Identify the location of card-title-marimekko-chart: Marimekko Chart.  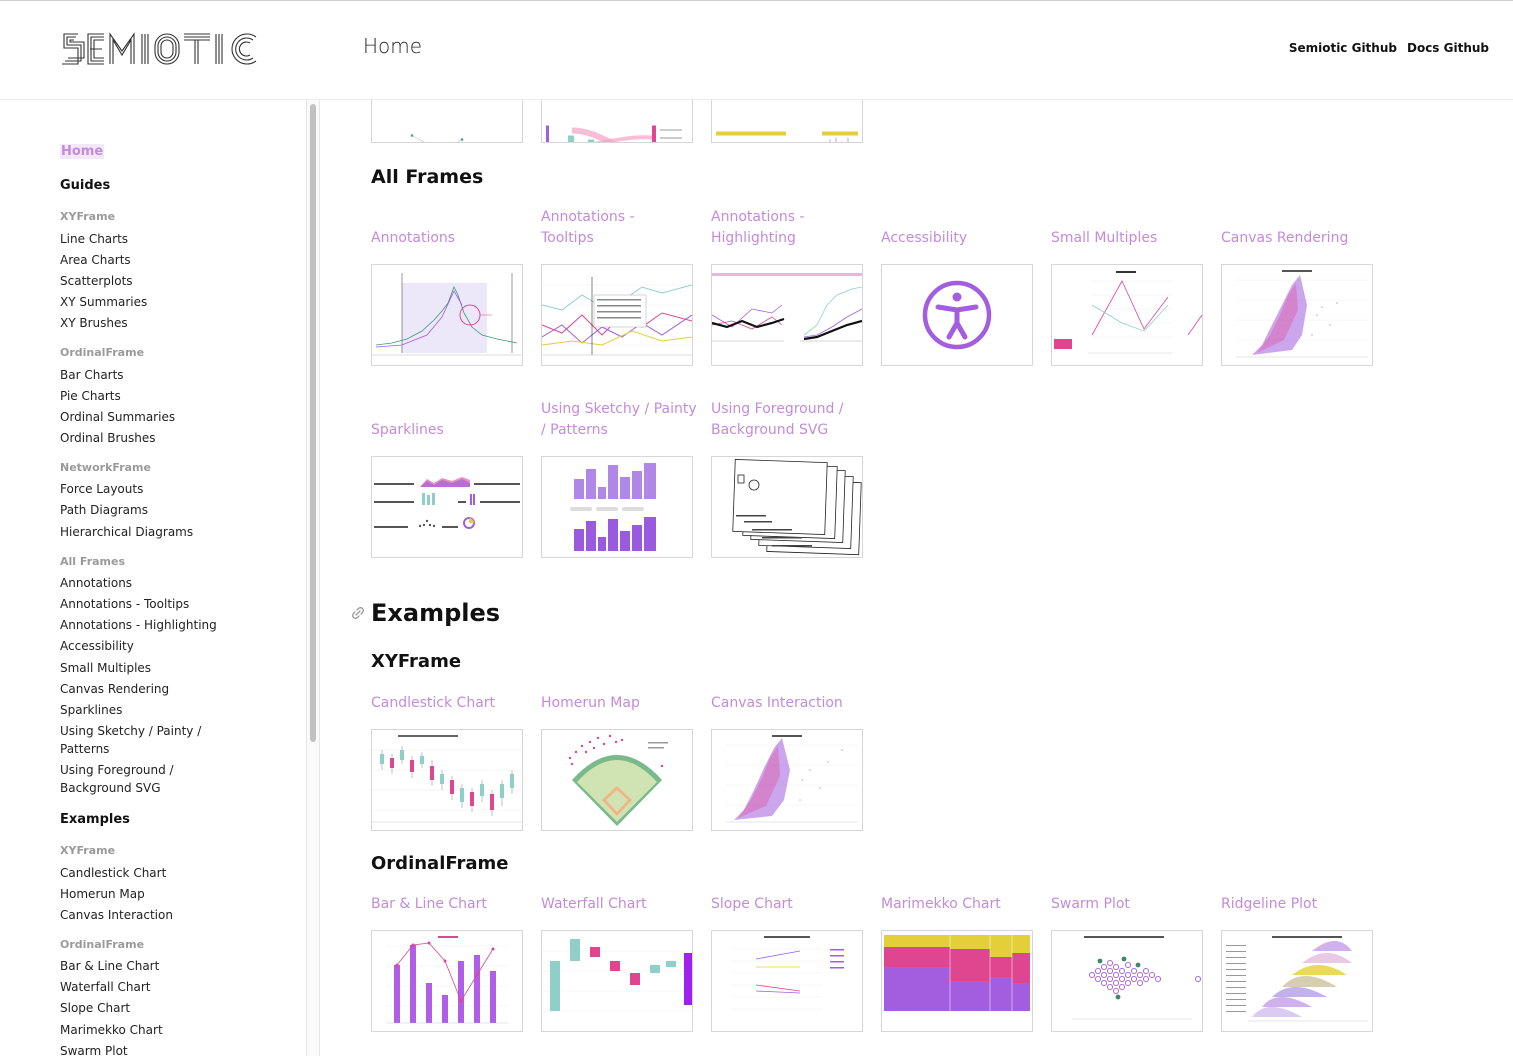
(941, 904).